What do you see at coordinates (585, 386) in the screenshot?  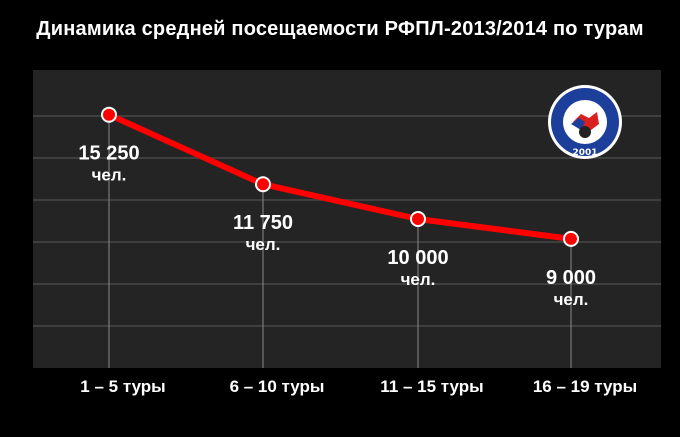 I see `x-tick-label: 16 – 19 туры` at bounding box center [585, 386].